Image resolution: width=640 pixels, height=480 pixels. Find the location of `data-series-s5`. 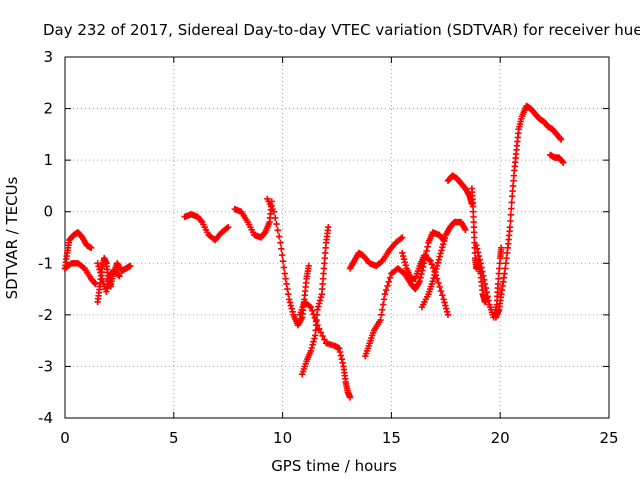

data-series-s5 is located at coordinates (206, 227).